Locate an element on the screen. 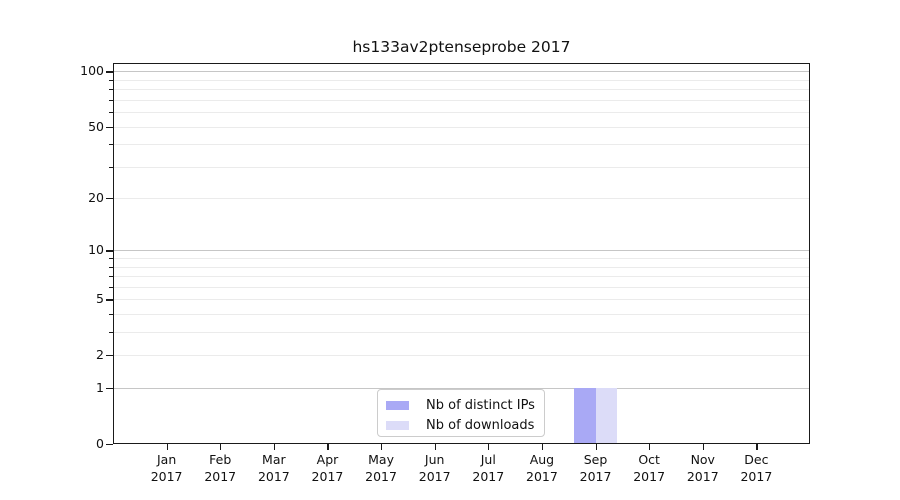 This screenshot has width=900, height=500. legend-entry-distinct-ips: Nb of distinct IPs is located at coordinates (462, 405).